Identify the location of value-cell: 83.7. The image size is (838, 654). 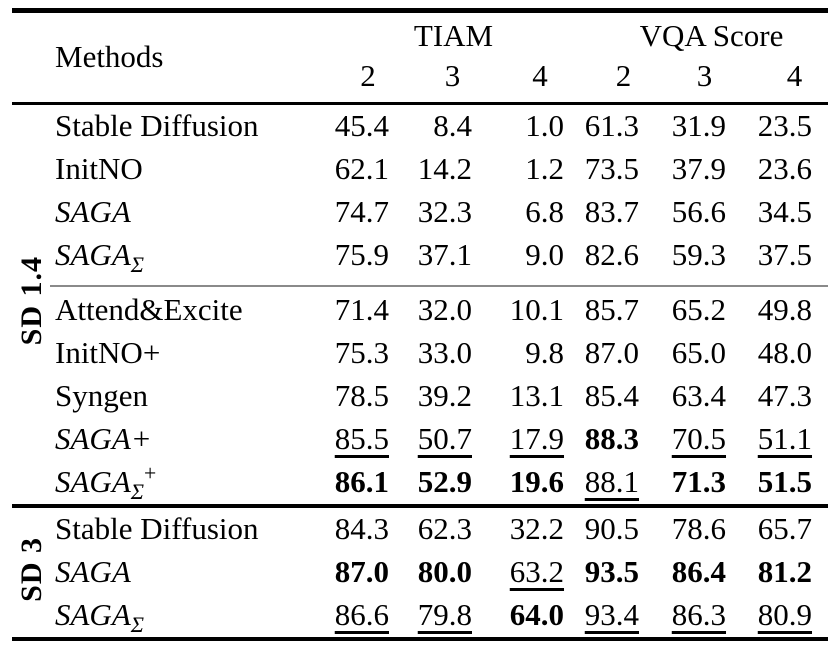
(610, 212).